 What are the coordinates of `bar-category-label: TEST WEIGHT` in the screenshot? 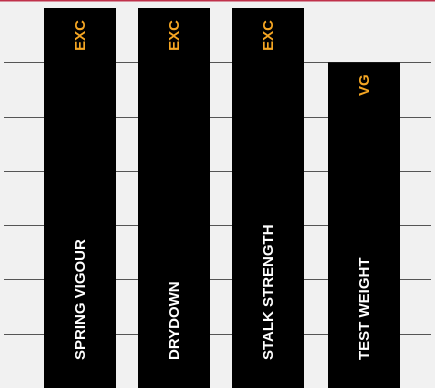 It's located at (364, 309).